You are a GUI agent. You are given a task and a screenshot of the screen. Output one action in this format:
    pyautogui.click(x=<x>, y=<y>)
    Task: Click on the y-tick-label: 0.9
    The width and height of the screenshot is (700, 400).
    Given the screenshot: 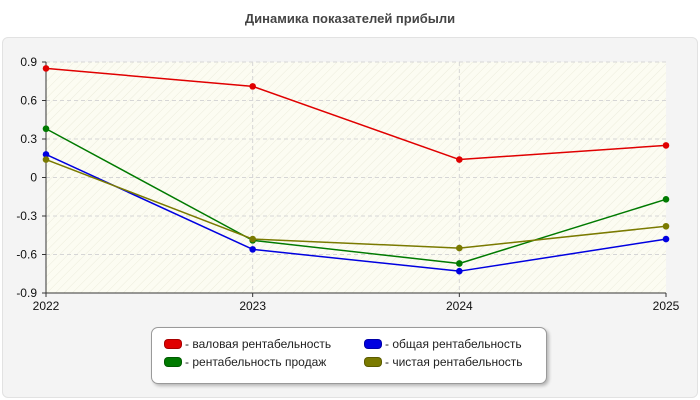 What is the action you would take?
    pyautogui.click(x=28, y=62)
    